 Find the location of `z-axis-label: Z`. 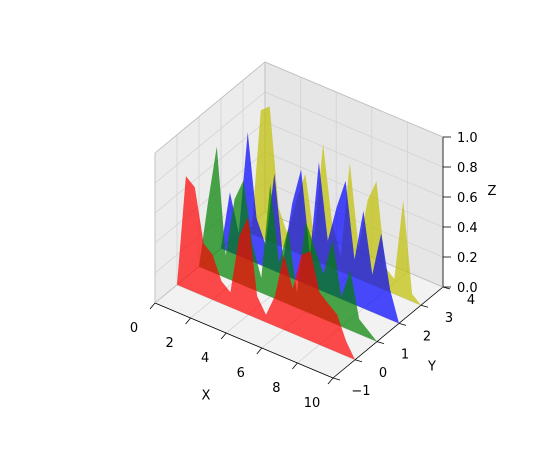

z-axis-label: Z is located at coordinates (492, 191).